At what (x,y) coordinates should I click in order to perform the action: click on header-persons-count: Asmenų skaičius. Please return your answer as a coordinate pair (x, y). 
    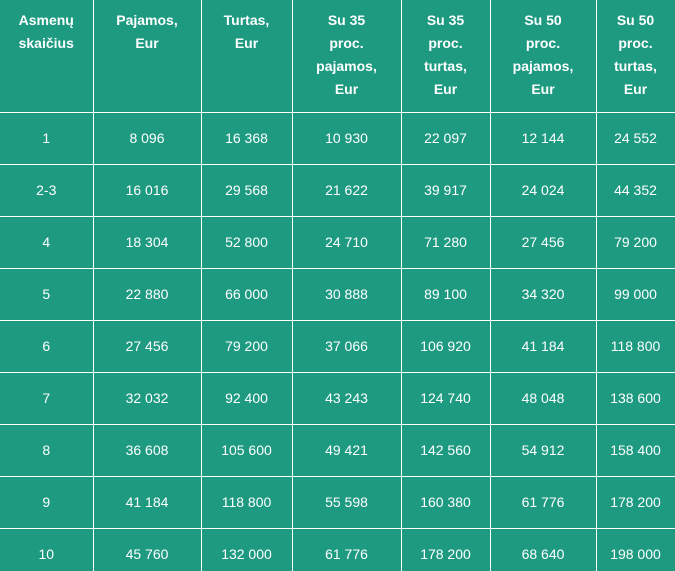
    Looking at the image, I should click on (47, 56).